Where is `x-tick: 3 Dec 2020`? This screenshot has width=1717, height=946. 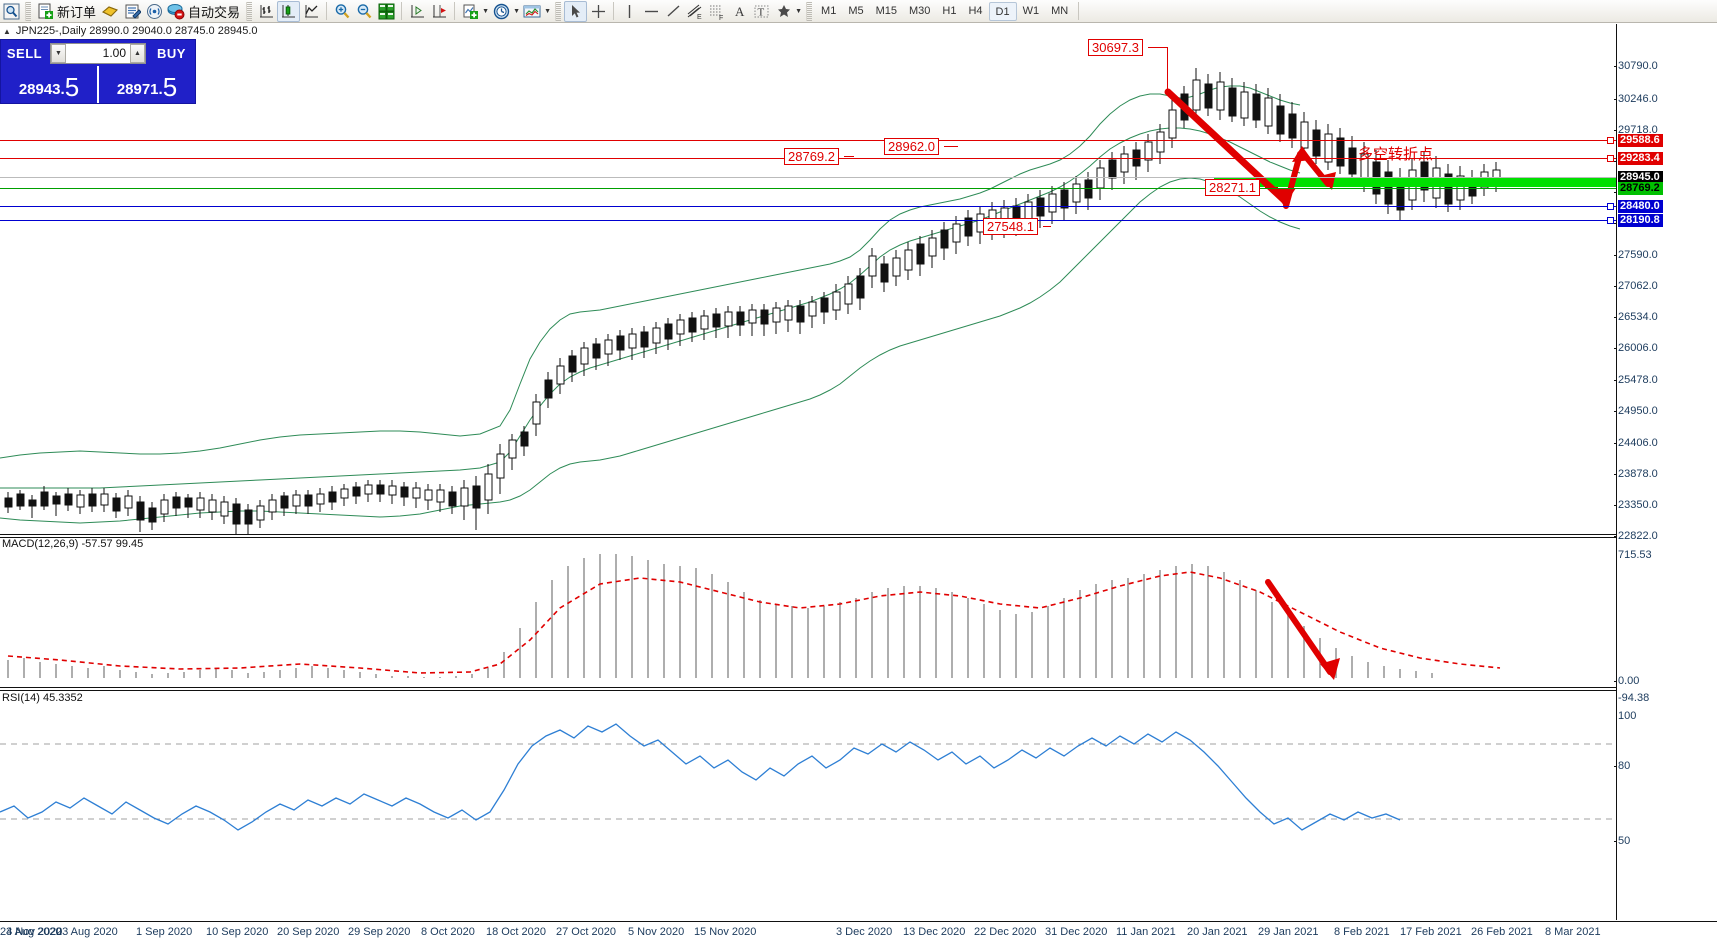 x-tick: 3 Dec 2020 is located at coordinates (864, 932).